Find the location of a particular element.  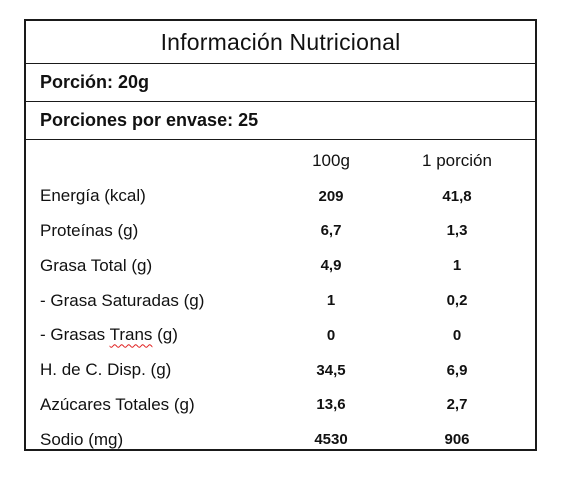

value-per-serving: 41,8 is located at coordinates (457, 196).